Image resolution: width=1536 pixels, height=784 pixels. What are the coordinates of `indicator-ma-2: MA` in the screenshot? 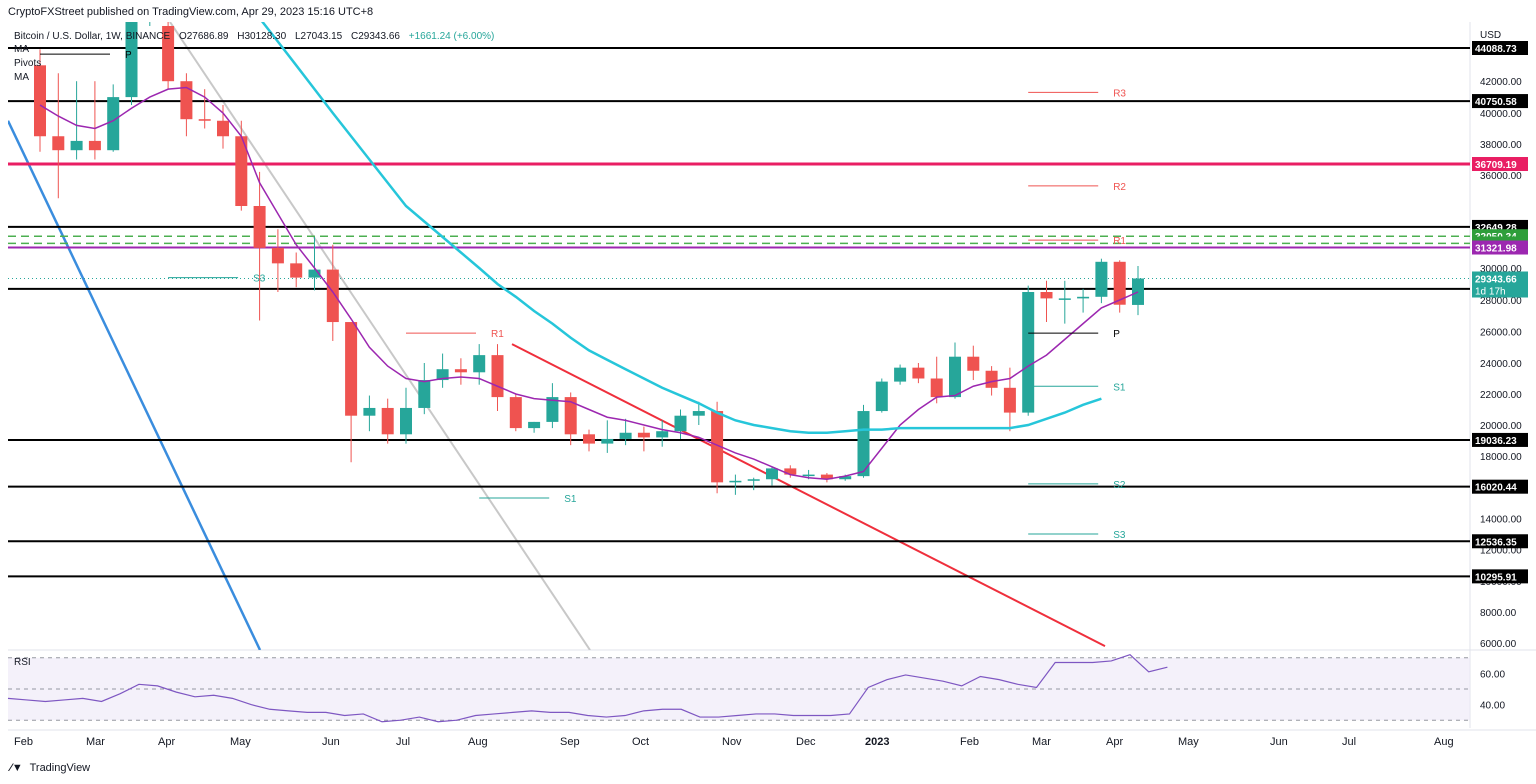 It's located at (21, 77).